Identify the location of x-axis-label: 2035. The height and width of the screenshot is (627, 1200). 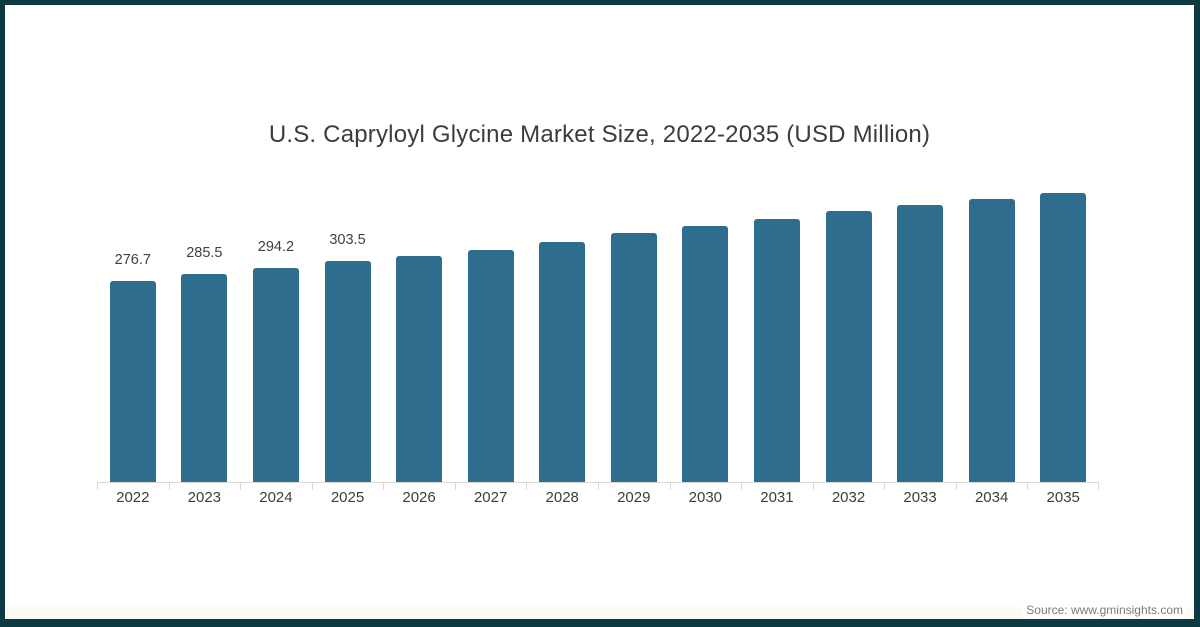
(1063, 497).